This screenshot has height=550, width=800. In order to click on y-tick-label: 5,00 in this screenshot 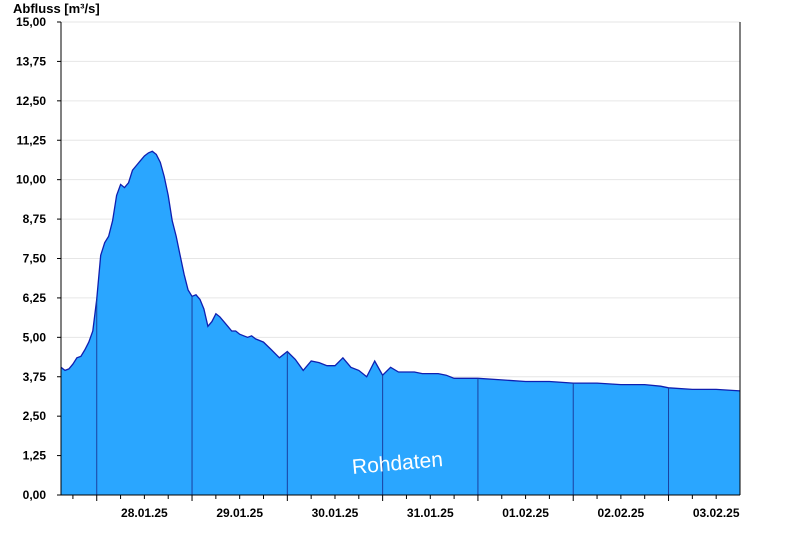, I will do `click(35, 337)`.